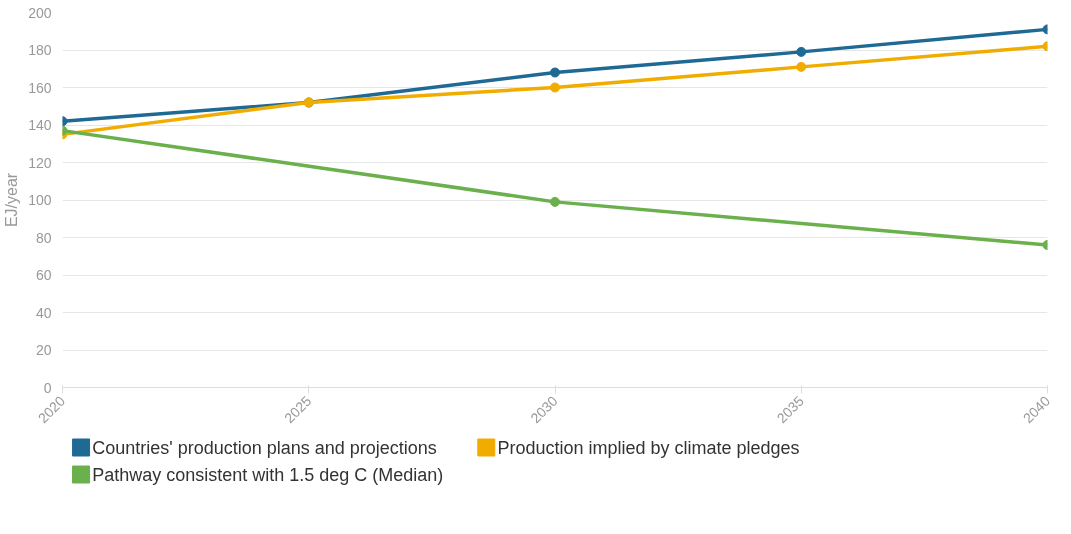 Image resolution: width=1071 pixels, height=534 pixels. I want to click on y-tick-label: 120, so click(40, 162).